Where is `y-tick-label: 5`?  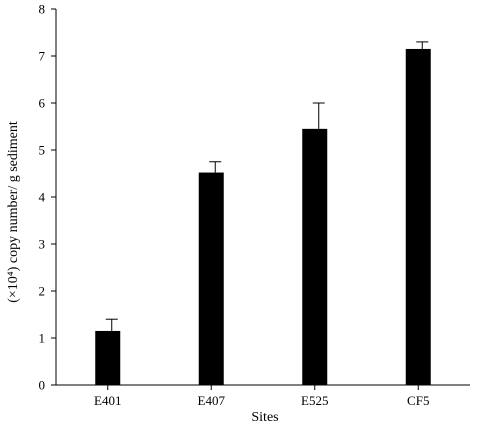
y-tick-label: 5 is located at coordinates (42, 150).